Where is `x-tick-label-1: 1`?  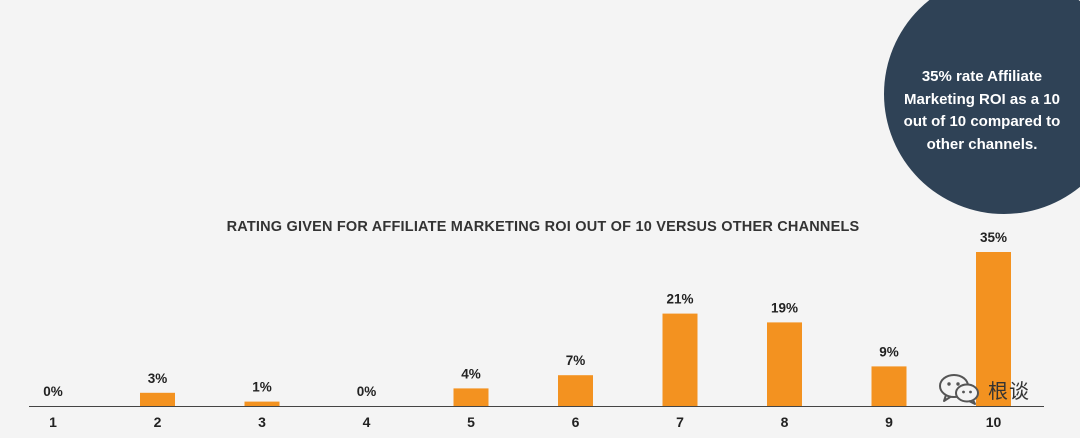
x-tick-label-1: 1 is located at coordinates (53, 422).